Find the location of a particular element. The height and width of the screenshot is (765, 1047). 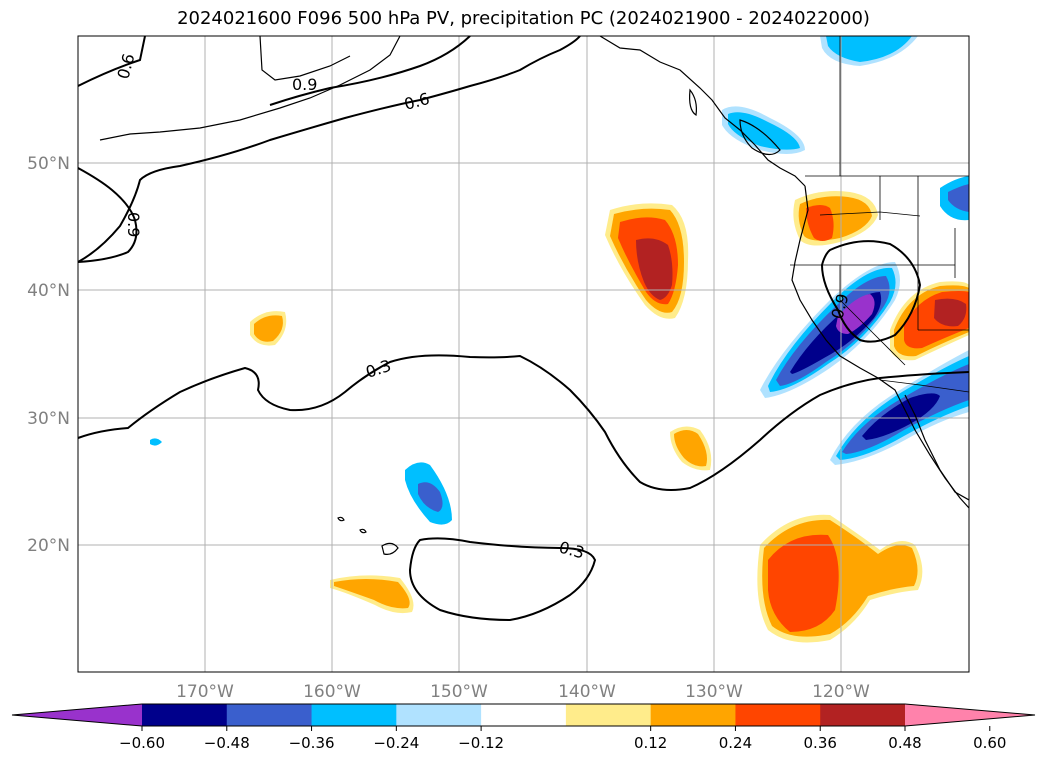

colorbar-tick-label: 0.12 is located at coordinates (650, 743).